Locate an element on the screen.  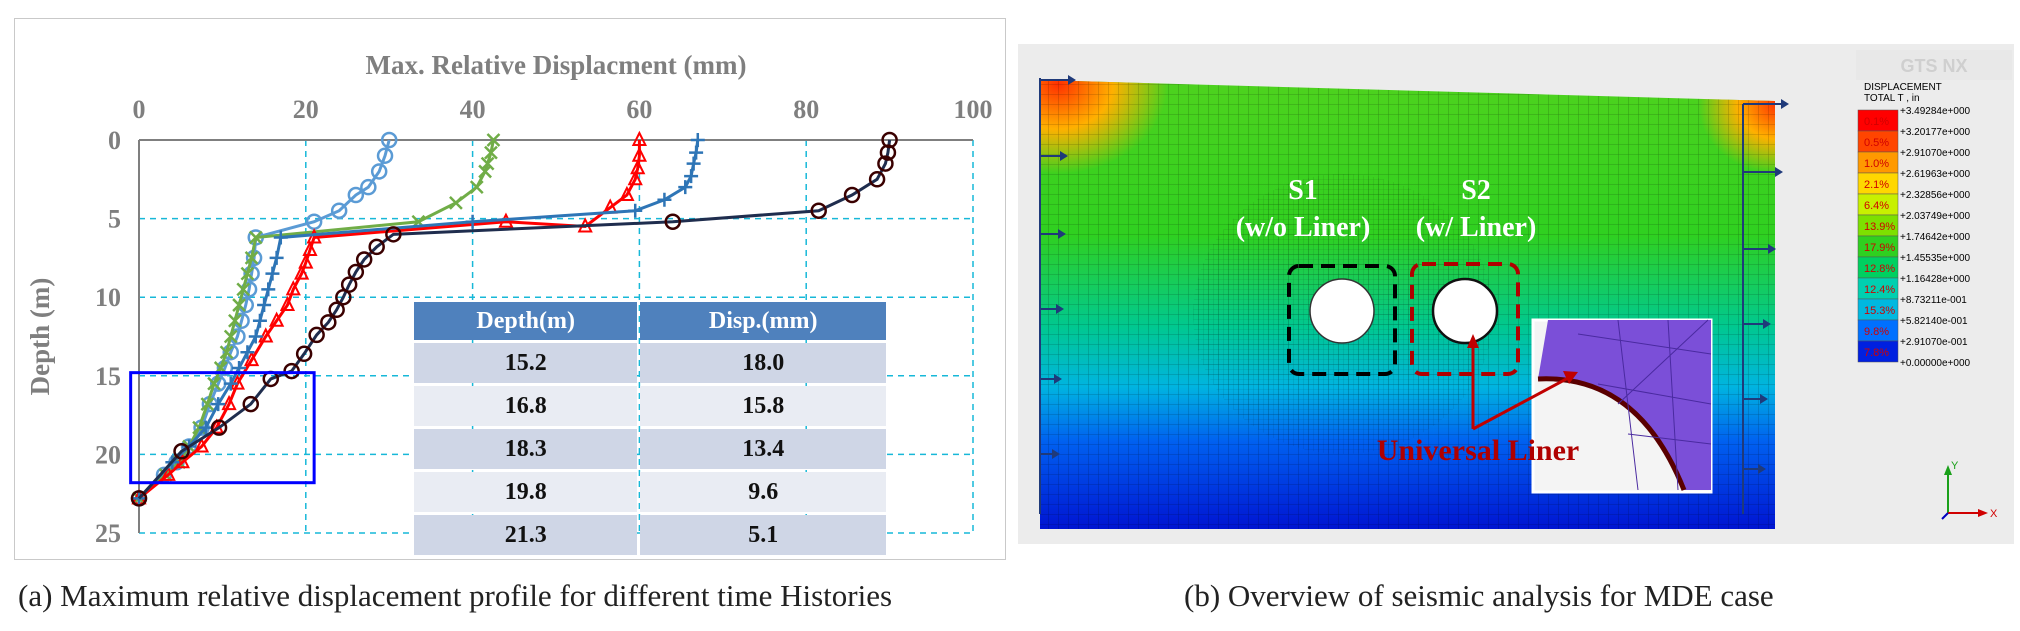
legend-value: +2.91070e-001 is located at coordinates (1934, 342).